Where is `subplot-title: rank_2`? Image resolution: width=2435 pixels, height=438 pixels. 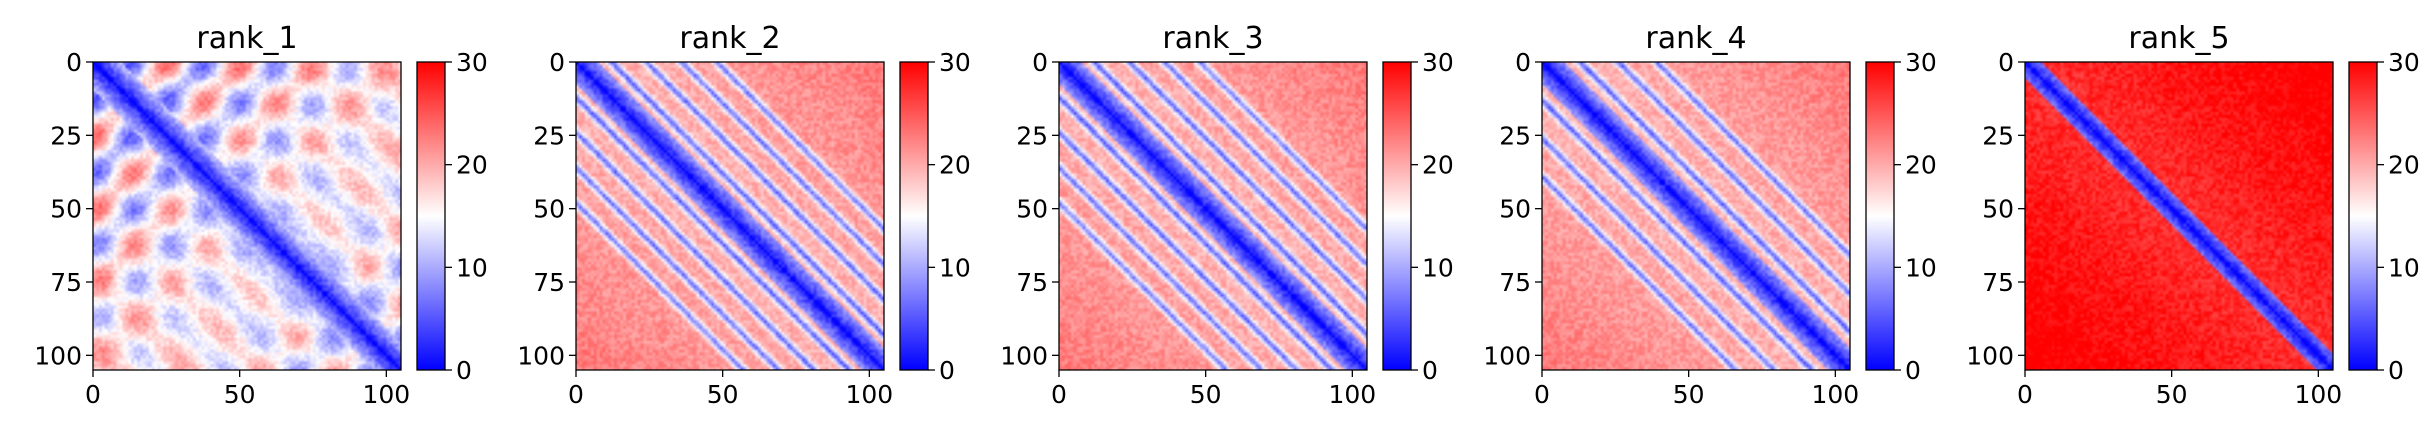
subplot-title: rank_2 is located at coordinates (729, 38).